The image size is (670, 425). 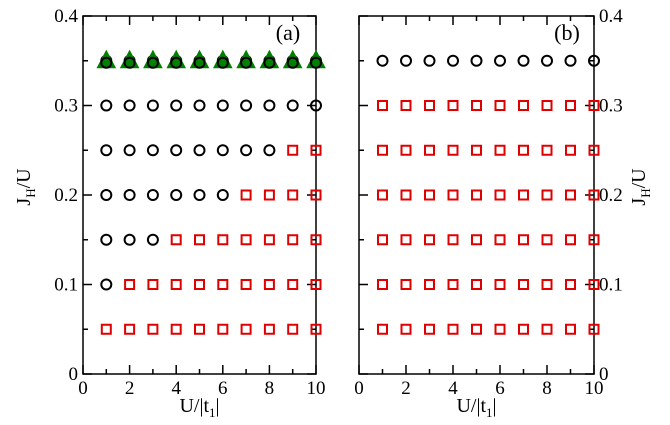 What do you see at coordinates (604, 374) in the screenshot?
I see `y-tick-label: 0` at bounding box center [604, 374].